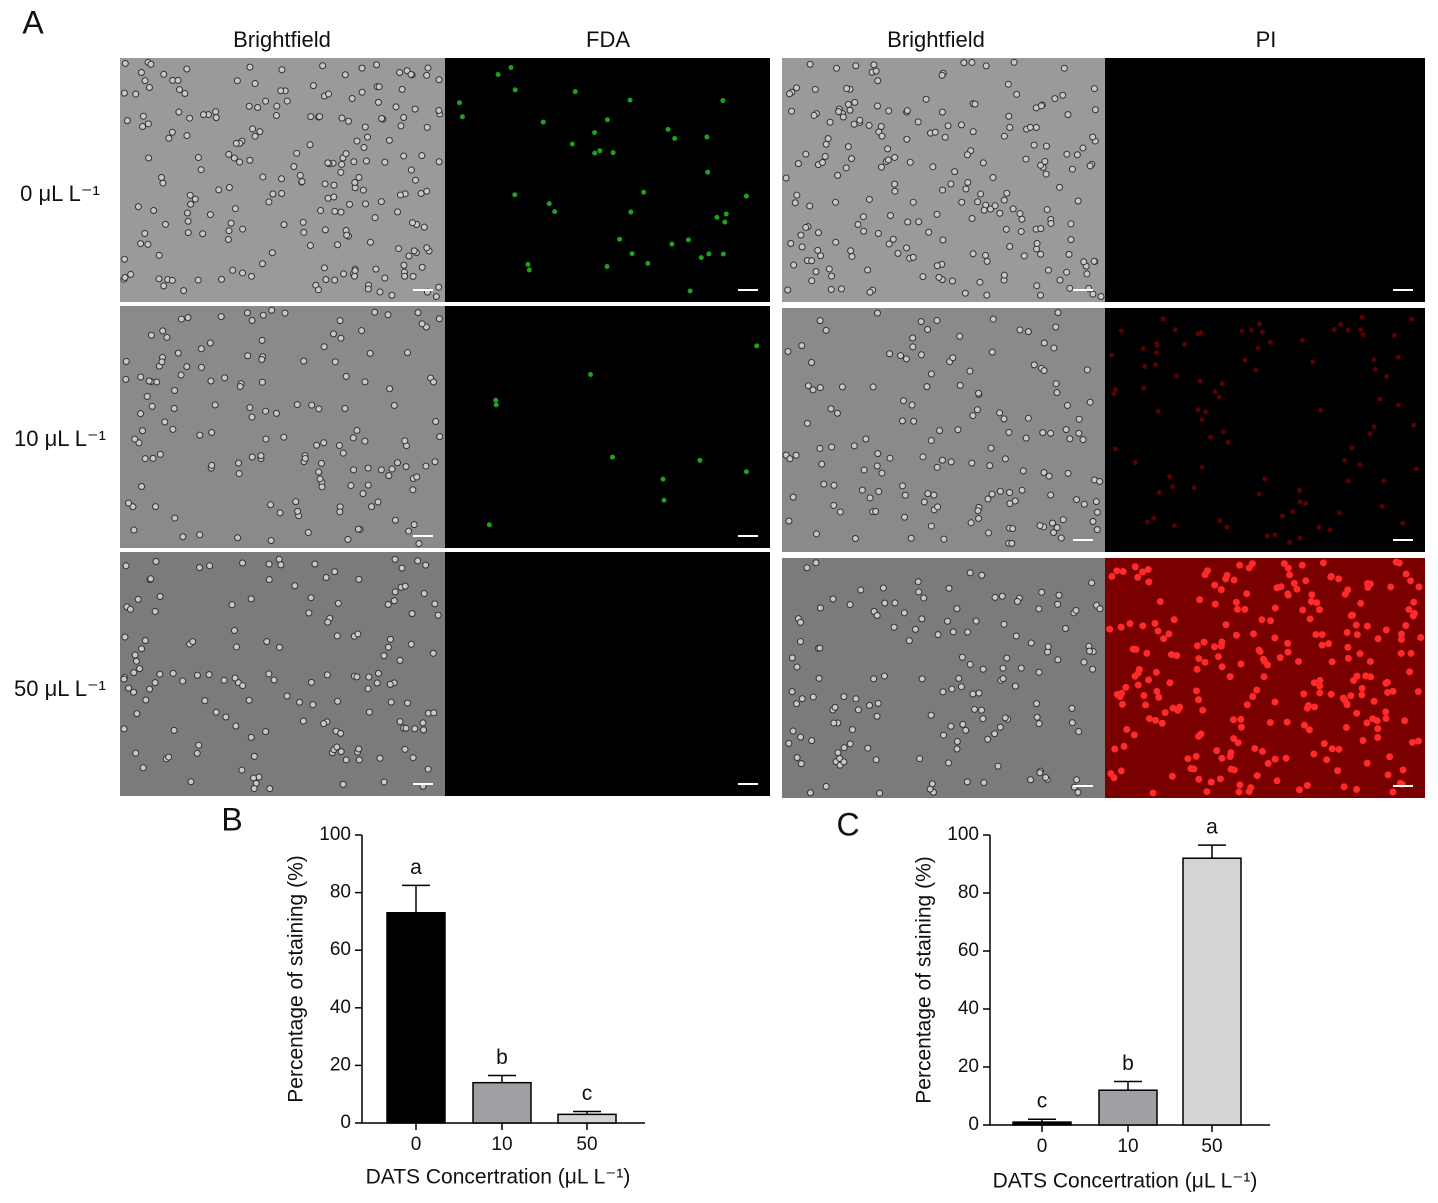 Image resolution: width=1438 pixels, height=1203 pixels. What do you see at coordinates (1211, 1146) in the screenshot?
I see `x-tick-label: 50` at bounding box center [1211, 1146].